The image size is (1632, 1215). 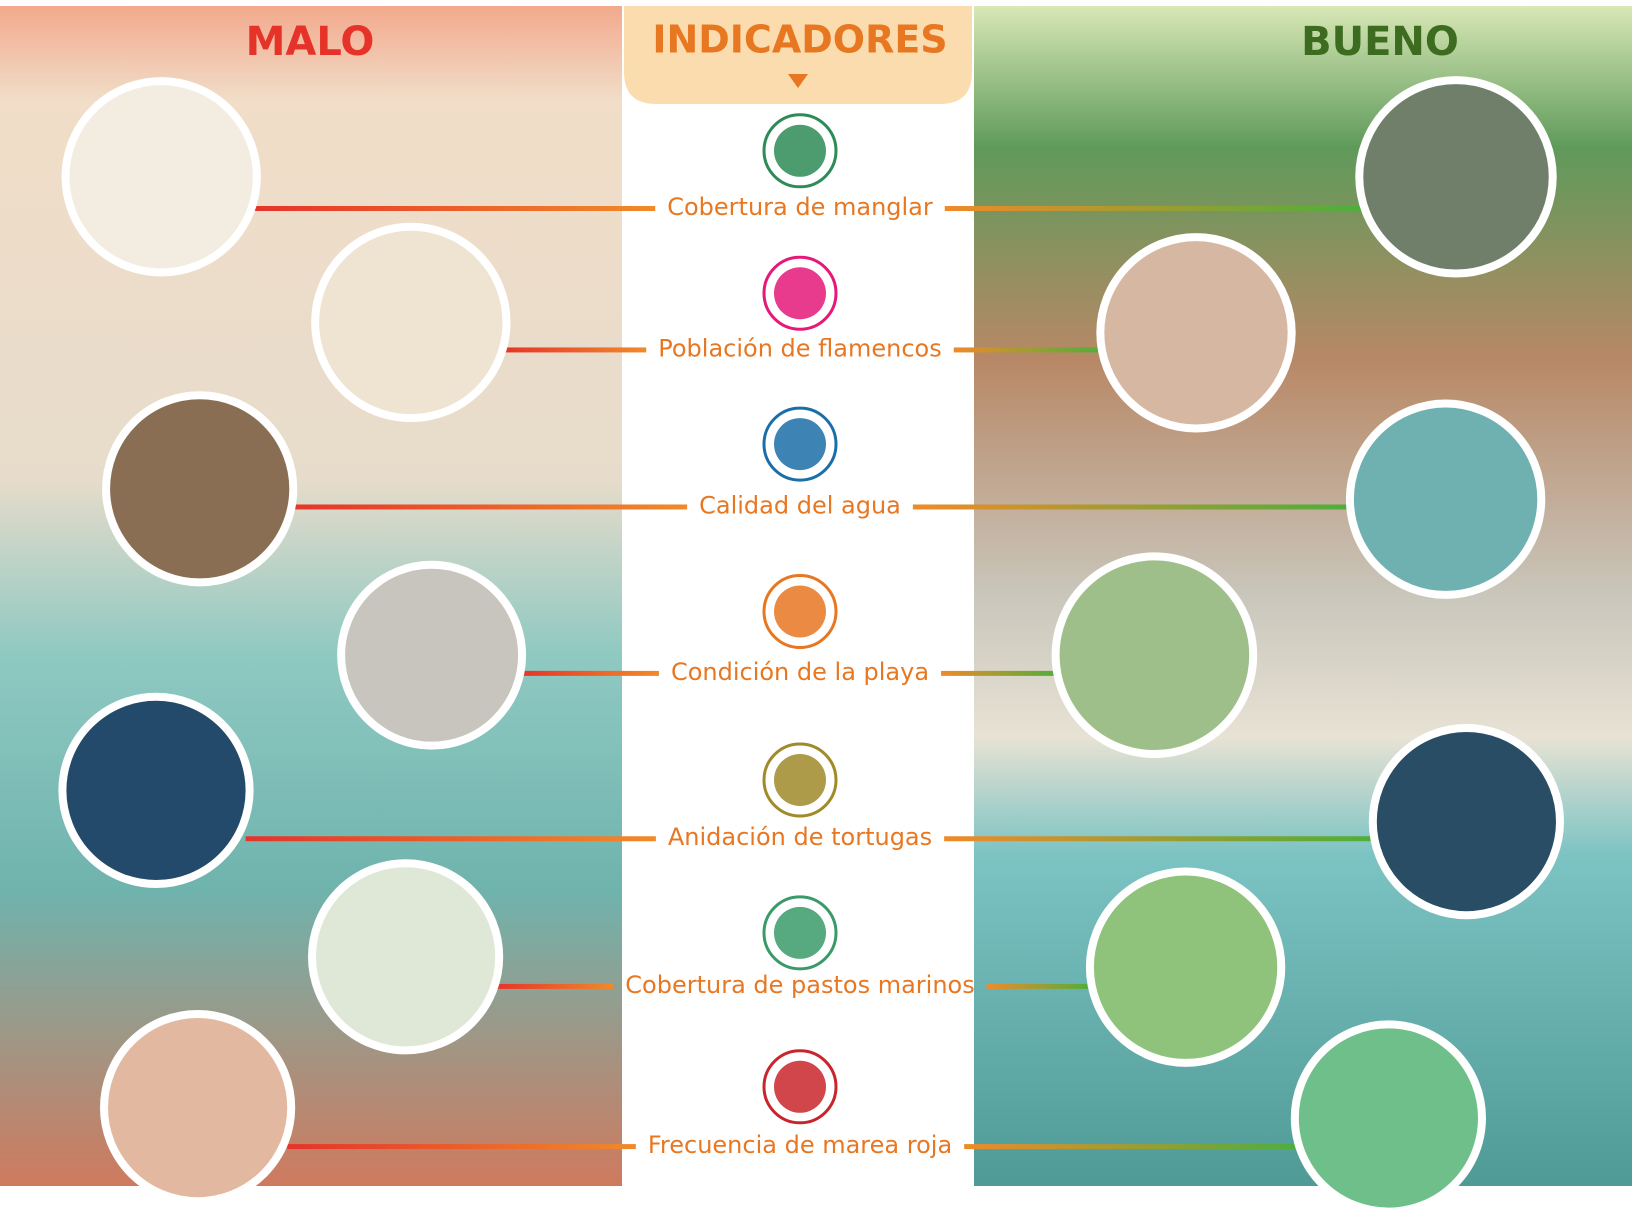 What do you see at coordinates (799, 40) in the screenshot?
I see `center-title: INDICADORES` at bounding box center [799, 40].